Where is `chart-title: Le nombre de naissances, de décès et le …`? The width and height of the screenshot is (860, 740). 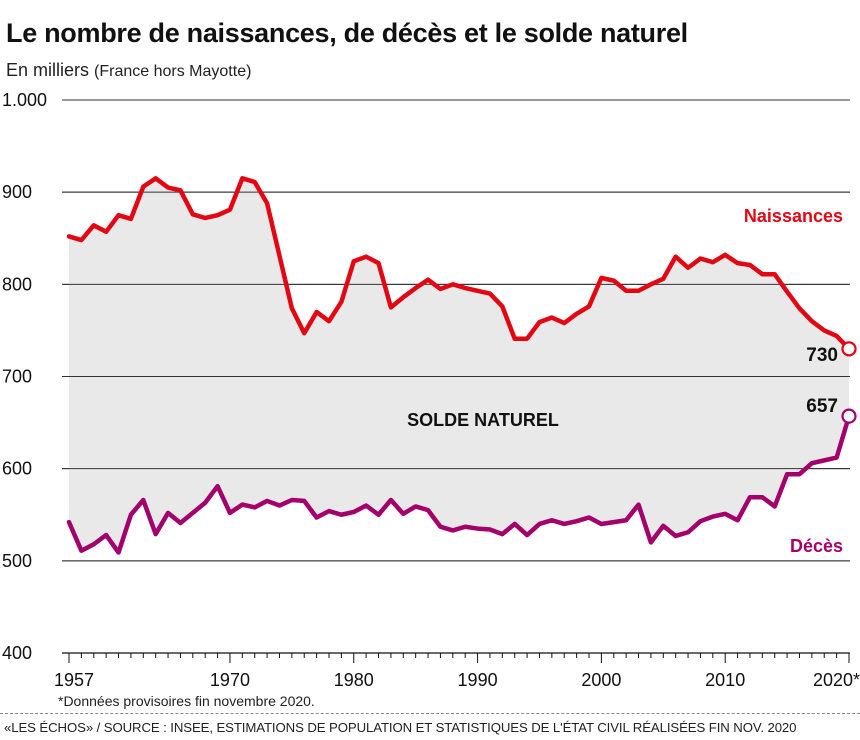 chart-title: Le nombre de naissances, de décès et le … is located at coordinates (347, 33).